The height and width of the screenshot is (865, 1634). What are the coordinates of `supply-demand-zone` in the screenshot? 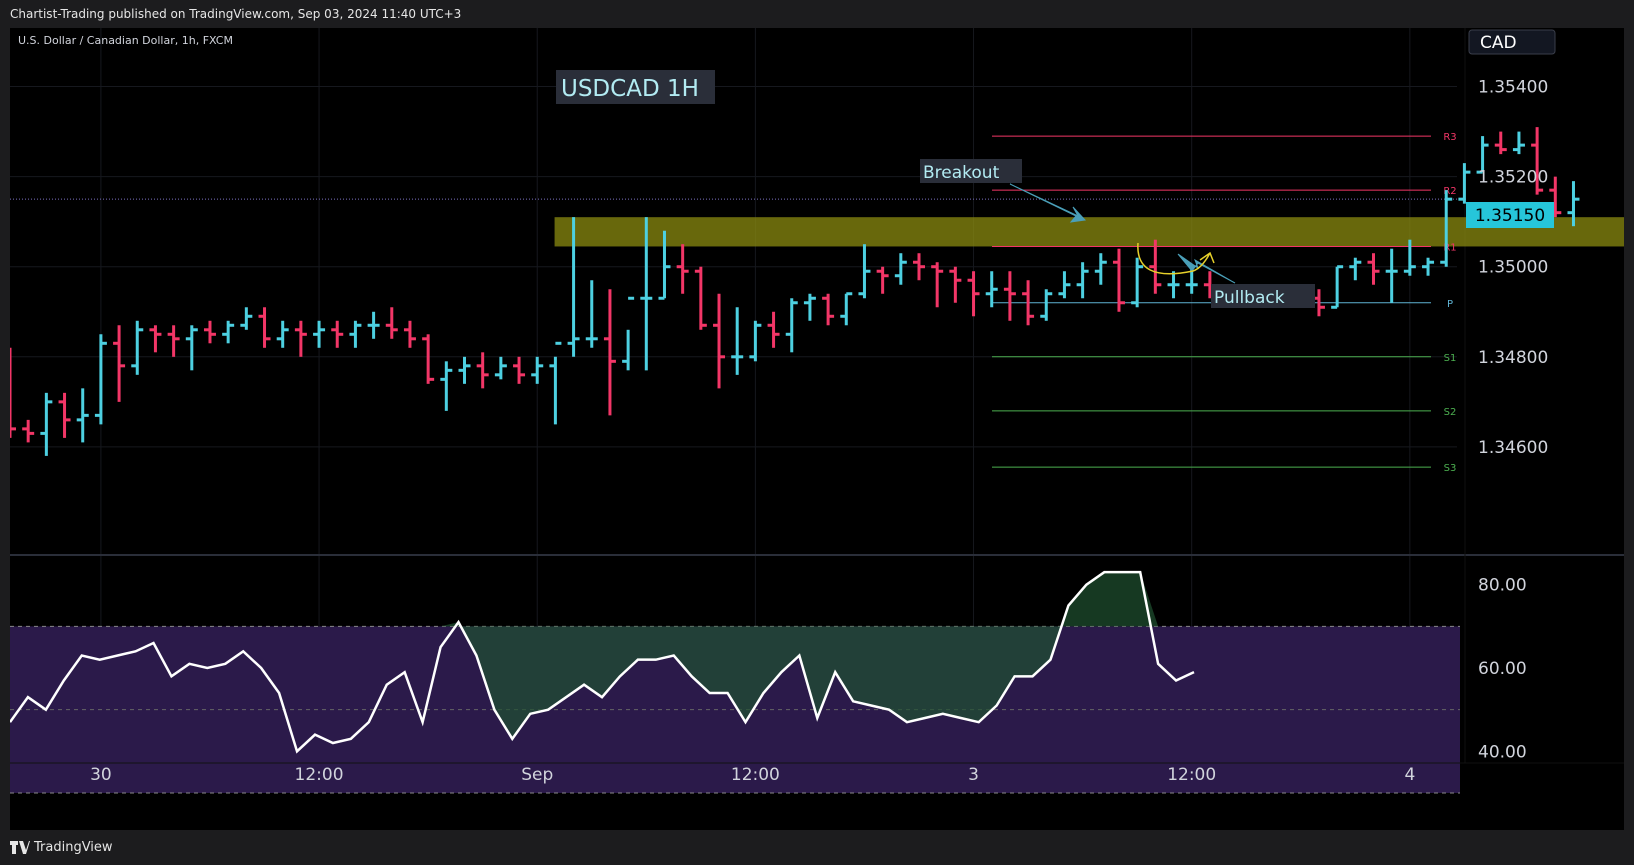 It's located at (1094, 232).